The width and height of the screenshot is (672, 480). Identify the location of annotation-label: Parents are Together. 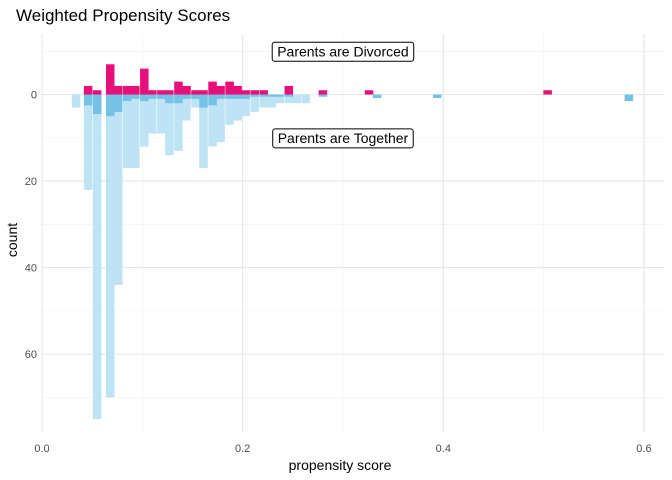
(343, 138).